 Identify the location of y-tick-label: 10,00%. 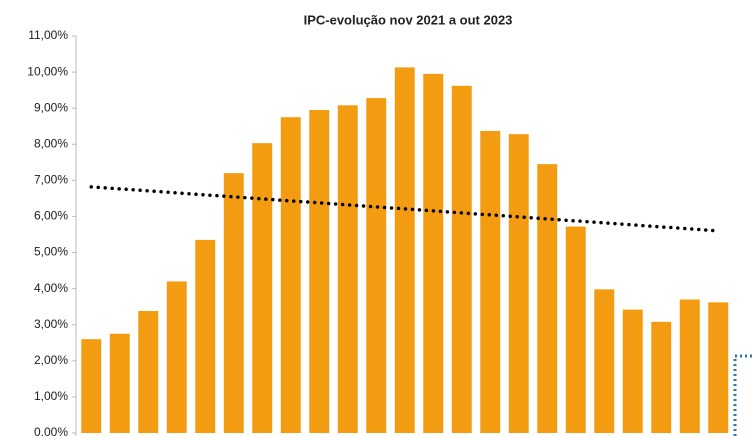
(47, 71).